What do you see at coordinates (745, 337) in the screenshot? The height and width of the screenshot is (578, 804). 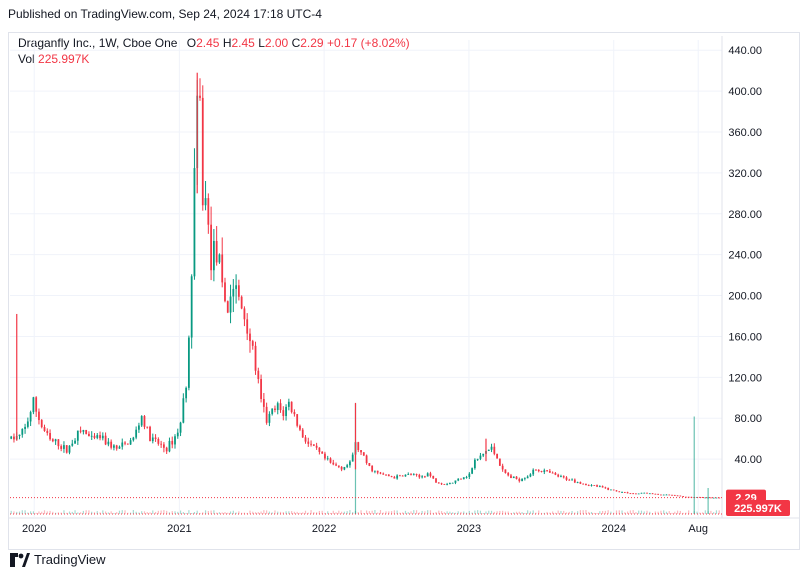 I see `y-tick-label: 160.00` at bounding box center [745, 337].